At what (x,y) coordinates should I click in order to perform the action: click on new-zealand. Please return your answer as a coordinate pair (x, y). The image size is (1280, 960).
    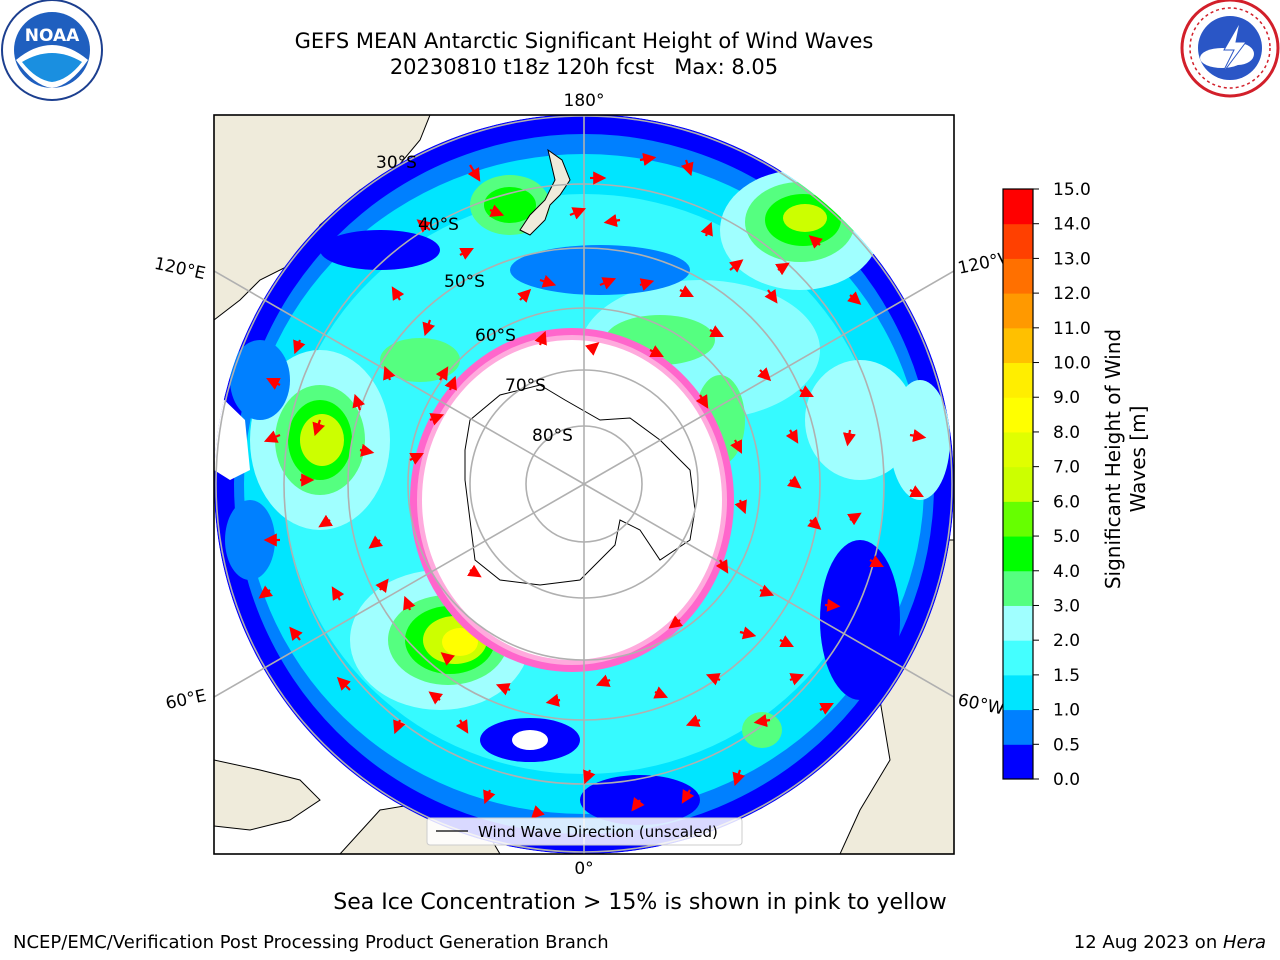
    Looking at the image, I should click on (545, 192).